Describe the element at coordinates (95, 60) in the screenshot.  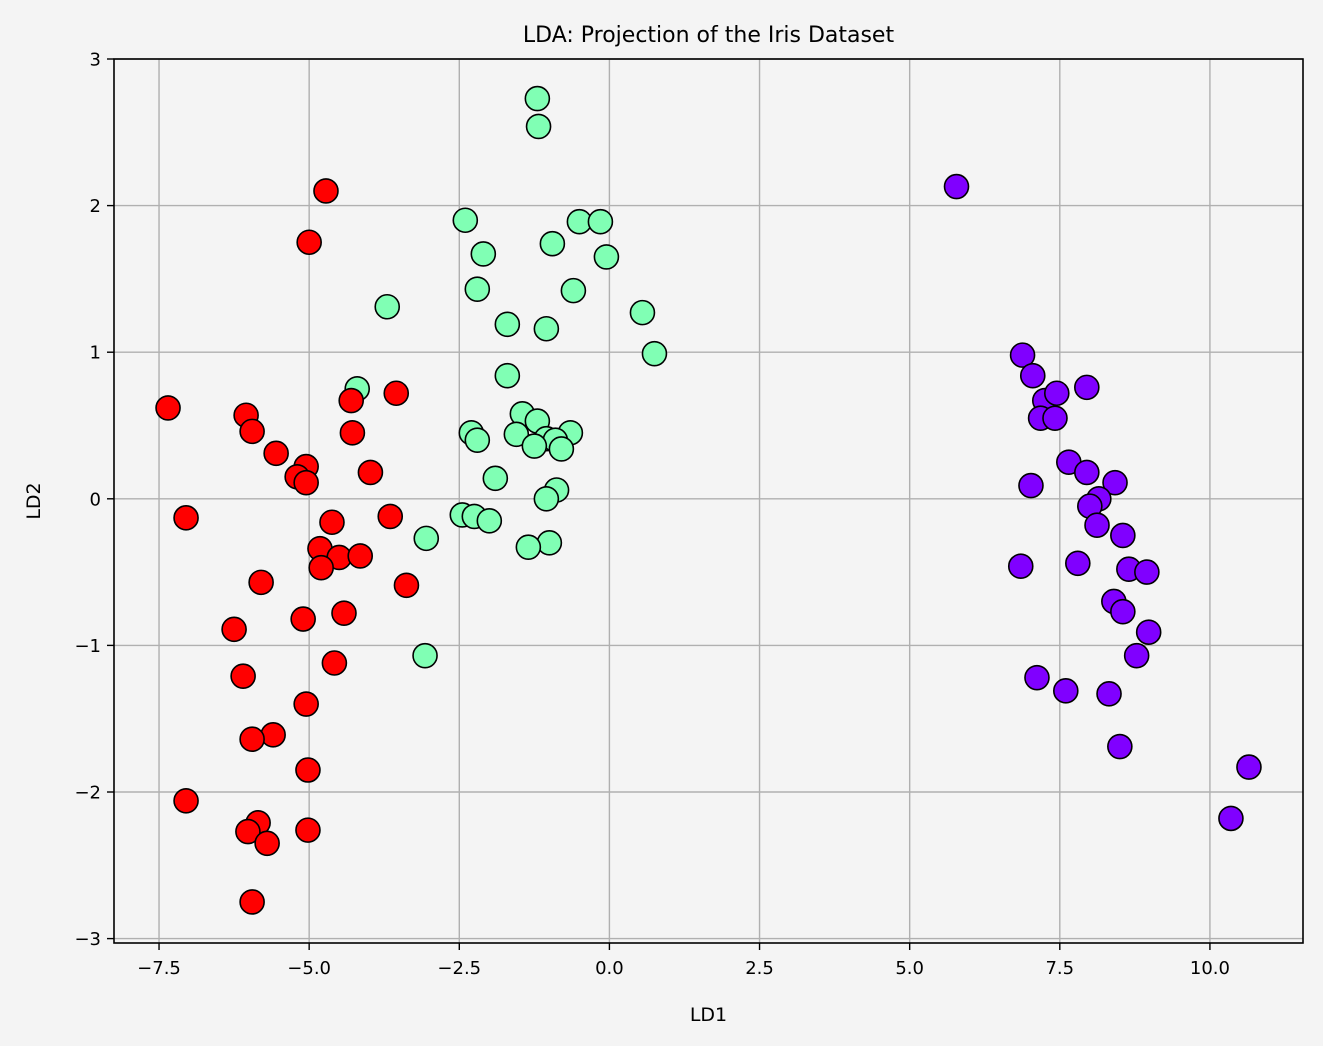
I see `y-tick-label: 3` at that location.